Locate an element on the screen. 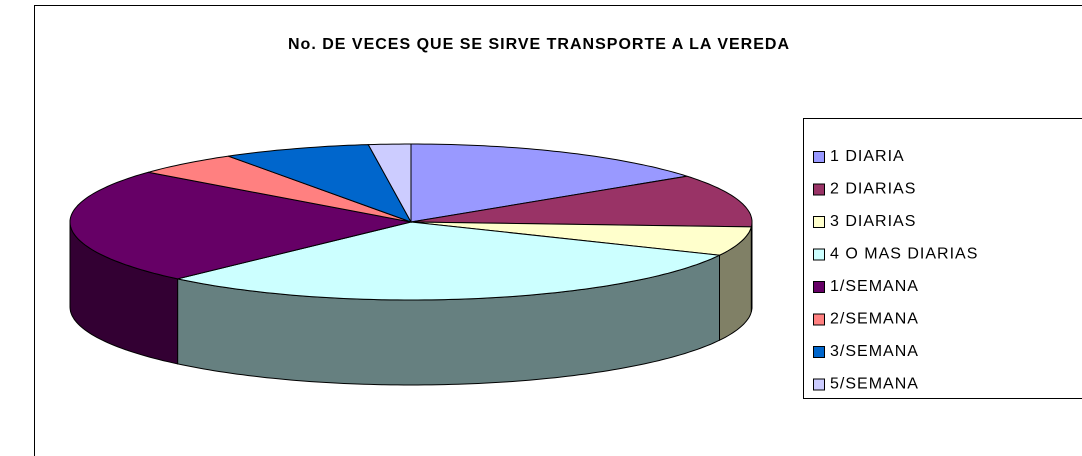  legend-label: 1/SEMANA is located at coordinates (874, 286).